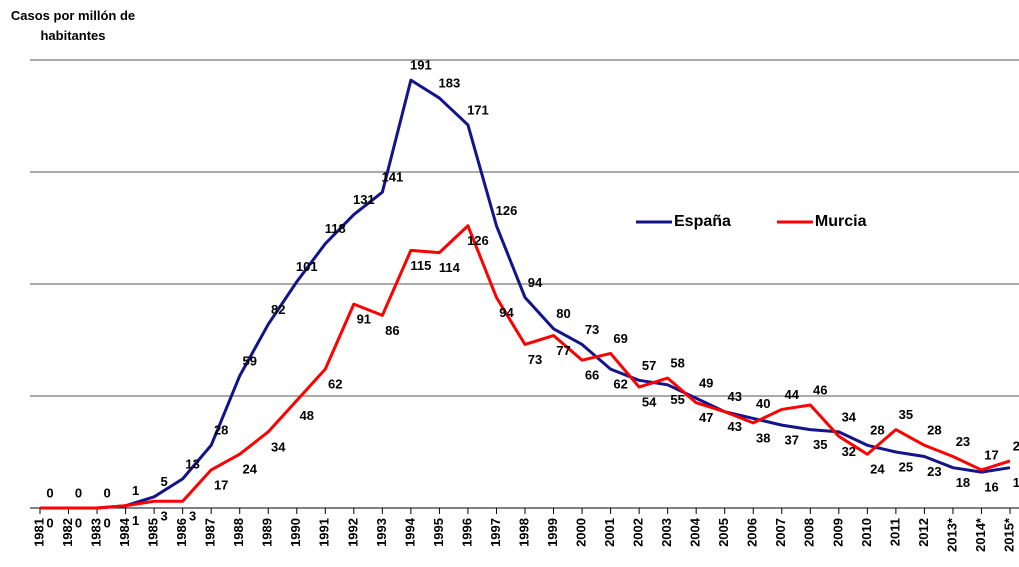 This screenshot has width=1019, height=567. Describe the element at coordinates (324, 532) in the screenshot. I see `x-tick-label: 1991` at that location.